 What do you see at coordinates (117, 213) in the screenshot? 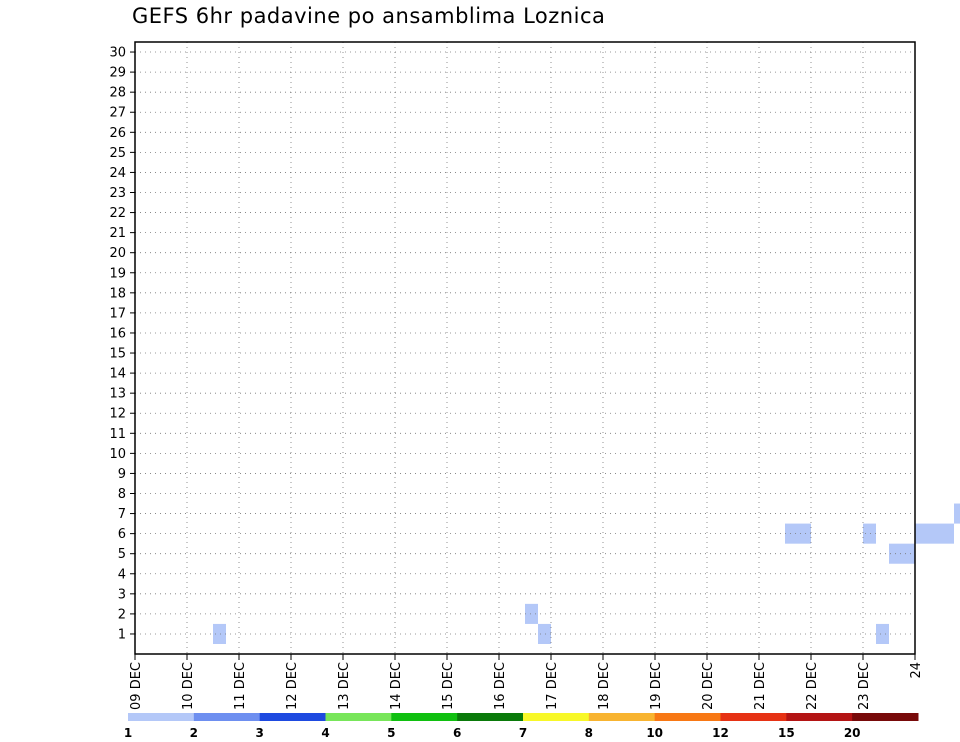
I see `y-tick-label: 22` at bounding box center [117, 213].